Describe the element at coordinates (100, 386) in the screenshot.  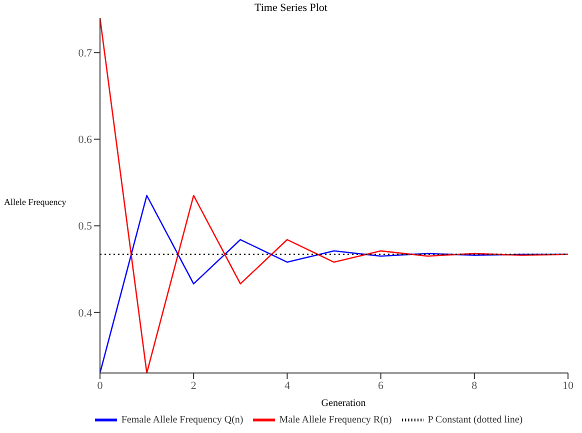
I see `x-tick-label: 0` at that location.